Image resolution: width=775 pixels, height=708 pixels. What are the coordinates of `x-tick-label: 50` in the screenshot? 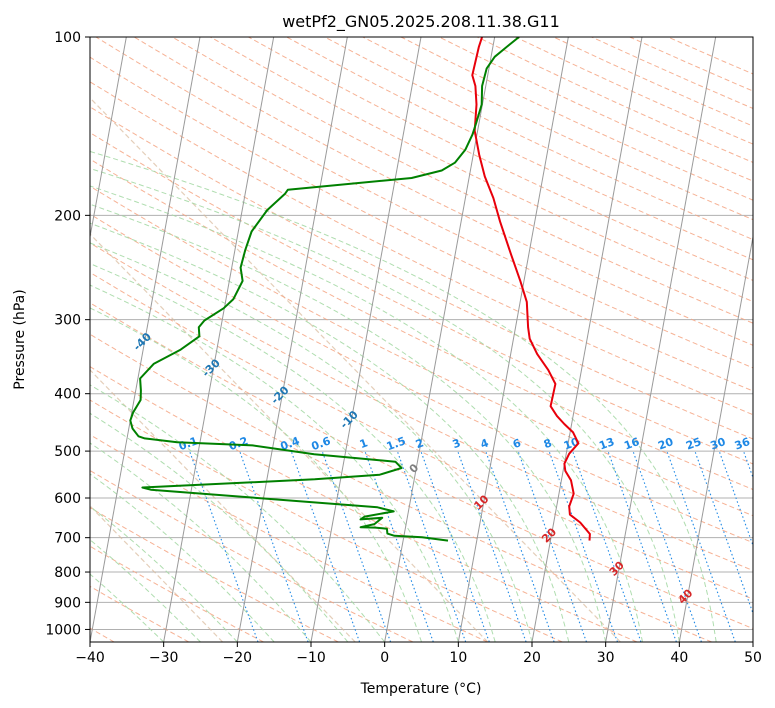 It's located at (753, 658).